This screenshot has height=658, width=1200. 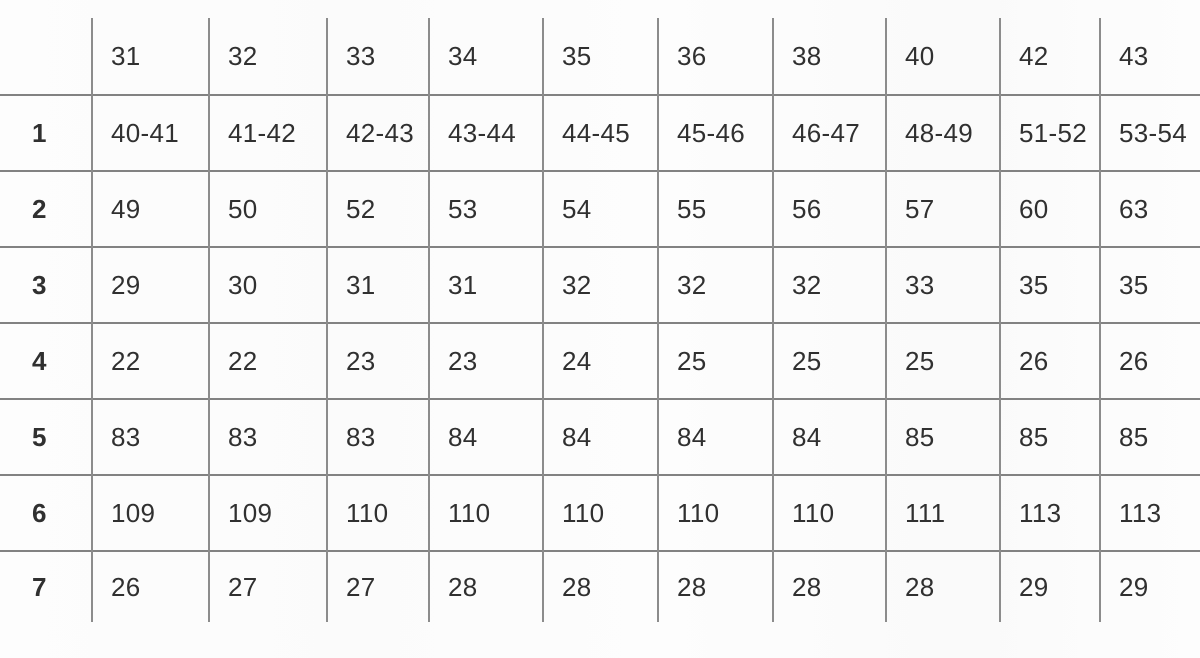 I want to click on table-cell: 49, so click(x=151, y=209).